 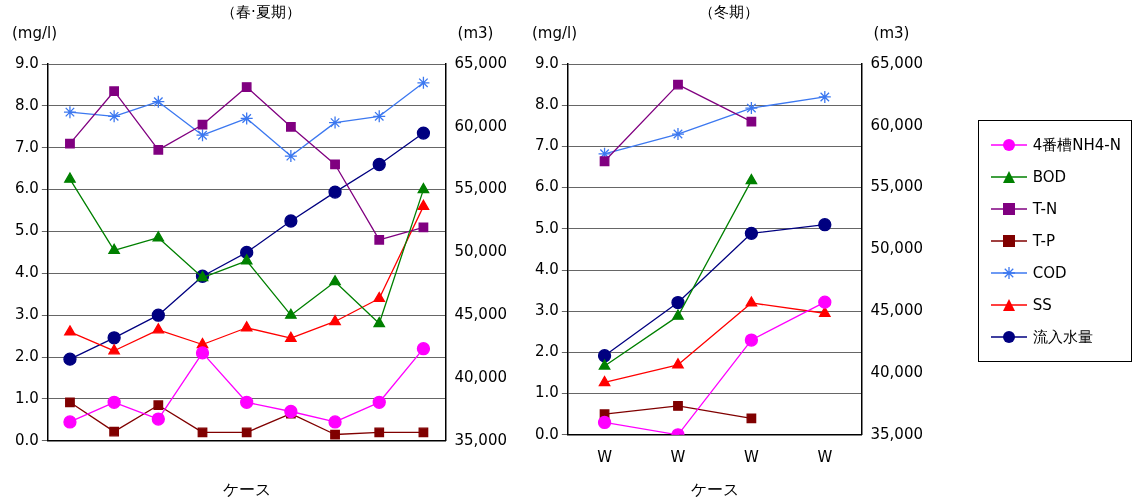 I want to click on legend-label: T-P, so click(x=1044, y=241).